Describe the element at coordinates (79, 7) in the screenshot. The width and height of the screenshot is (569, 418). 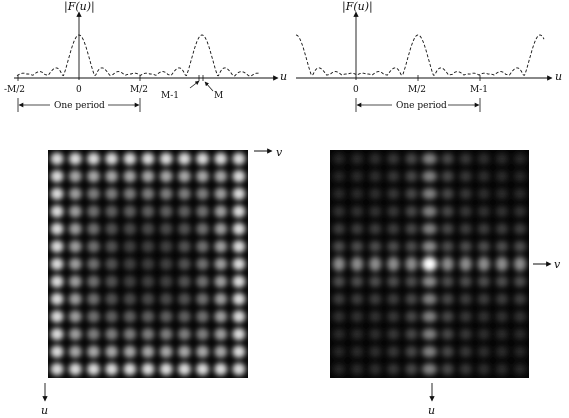
I see `top-left-y-label: |F(u)|` at that location.